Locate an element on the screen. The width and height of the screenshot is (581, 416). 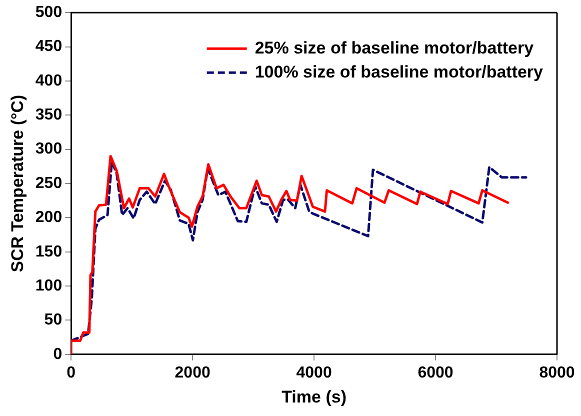
x-tick-label: 2000 is located at coordinates (192, 373).